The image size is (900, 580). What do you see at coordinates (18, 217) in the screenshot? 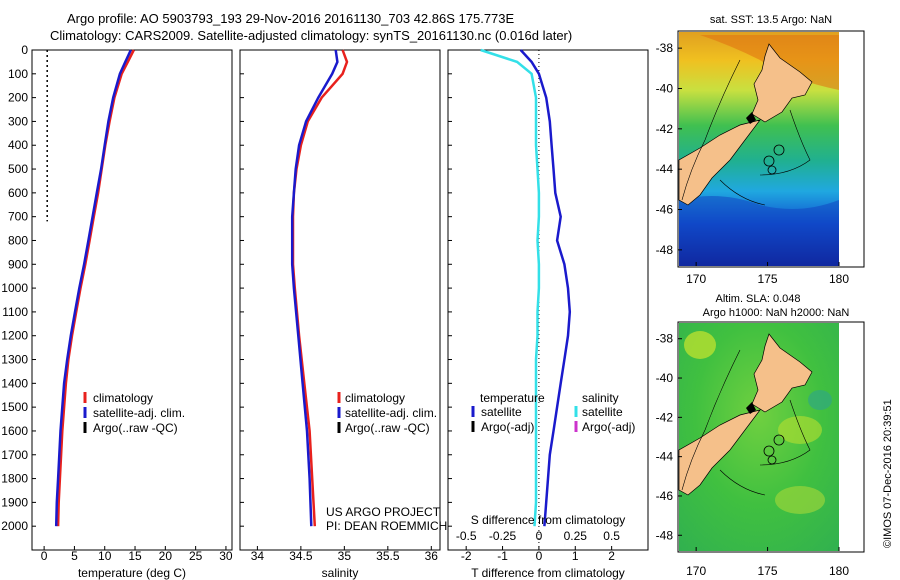
I see `ytick-label: 700` at bounding box center [18, 217].